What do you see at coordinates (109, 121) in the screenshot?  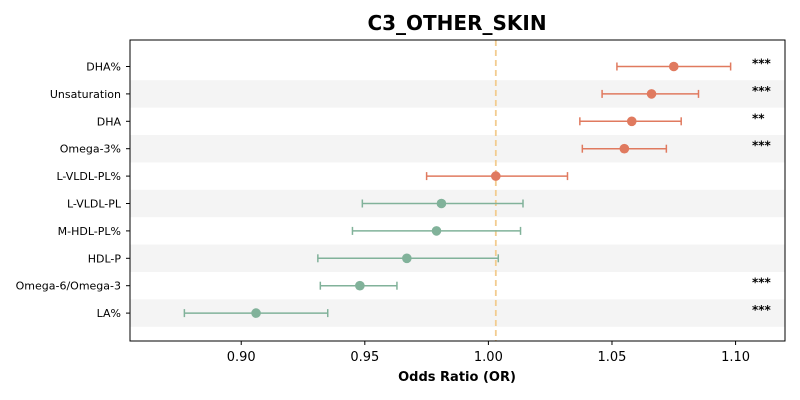 I see `y-tick-label: DHA` at bounding box center [109, 121].